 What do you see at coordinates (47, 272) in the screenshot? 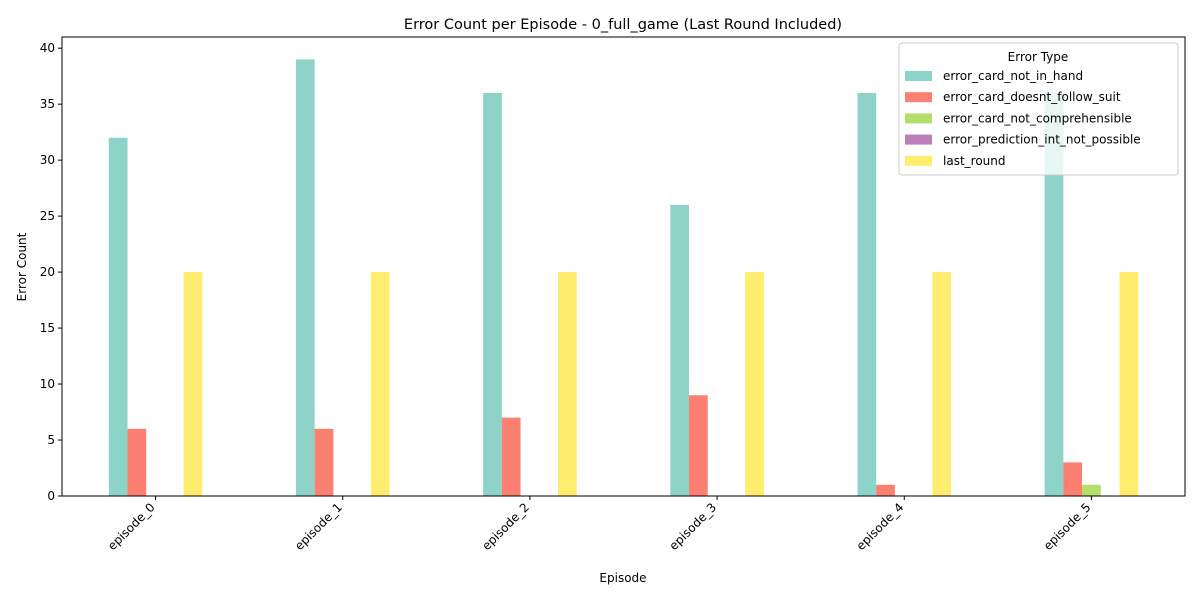
I see `y-tick-label: 20` at bounding box center [47, 272].